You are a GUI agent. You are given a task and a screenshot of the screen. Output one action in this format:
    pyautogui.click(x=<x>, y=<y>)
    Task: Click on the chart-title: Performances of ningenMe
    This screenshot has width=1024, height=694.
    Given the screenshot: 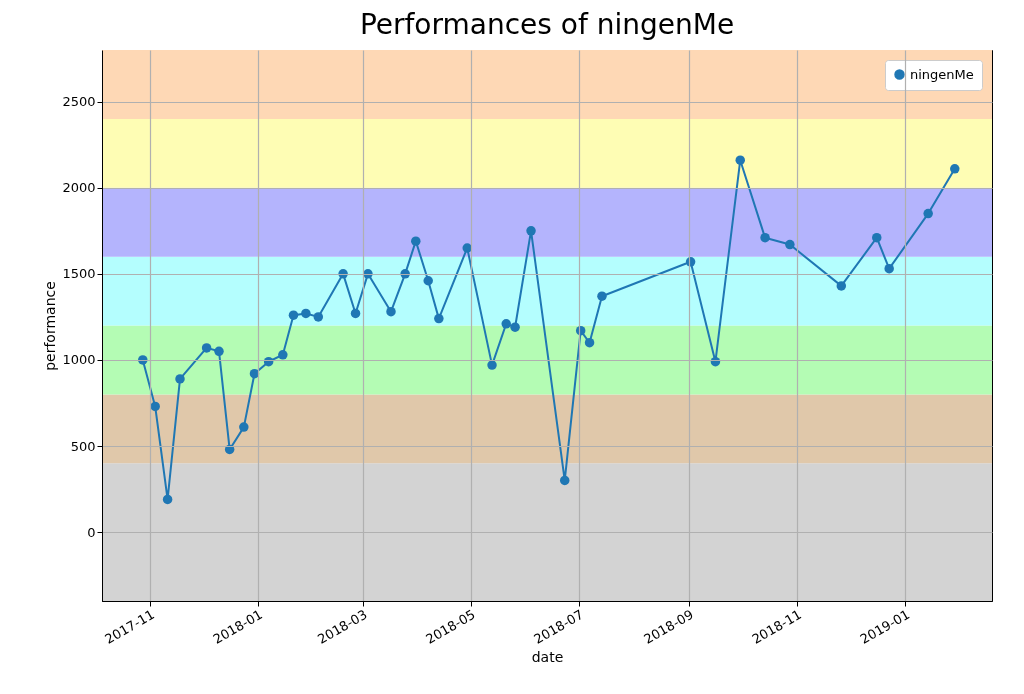 What is the action you would take?
    pyautogui.click(x=547, y=24)
    